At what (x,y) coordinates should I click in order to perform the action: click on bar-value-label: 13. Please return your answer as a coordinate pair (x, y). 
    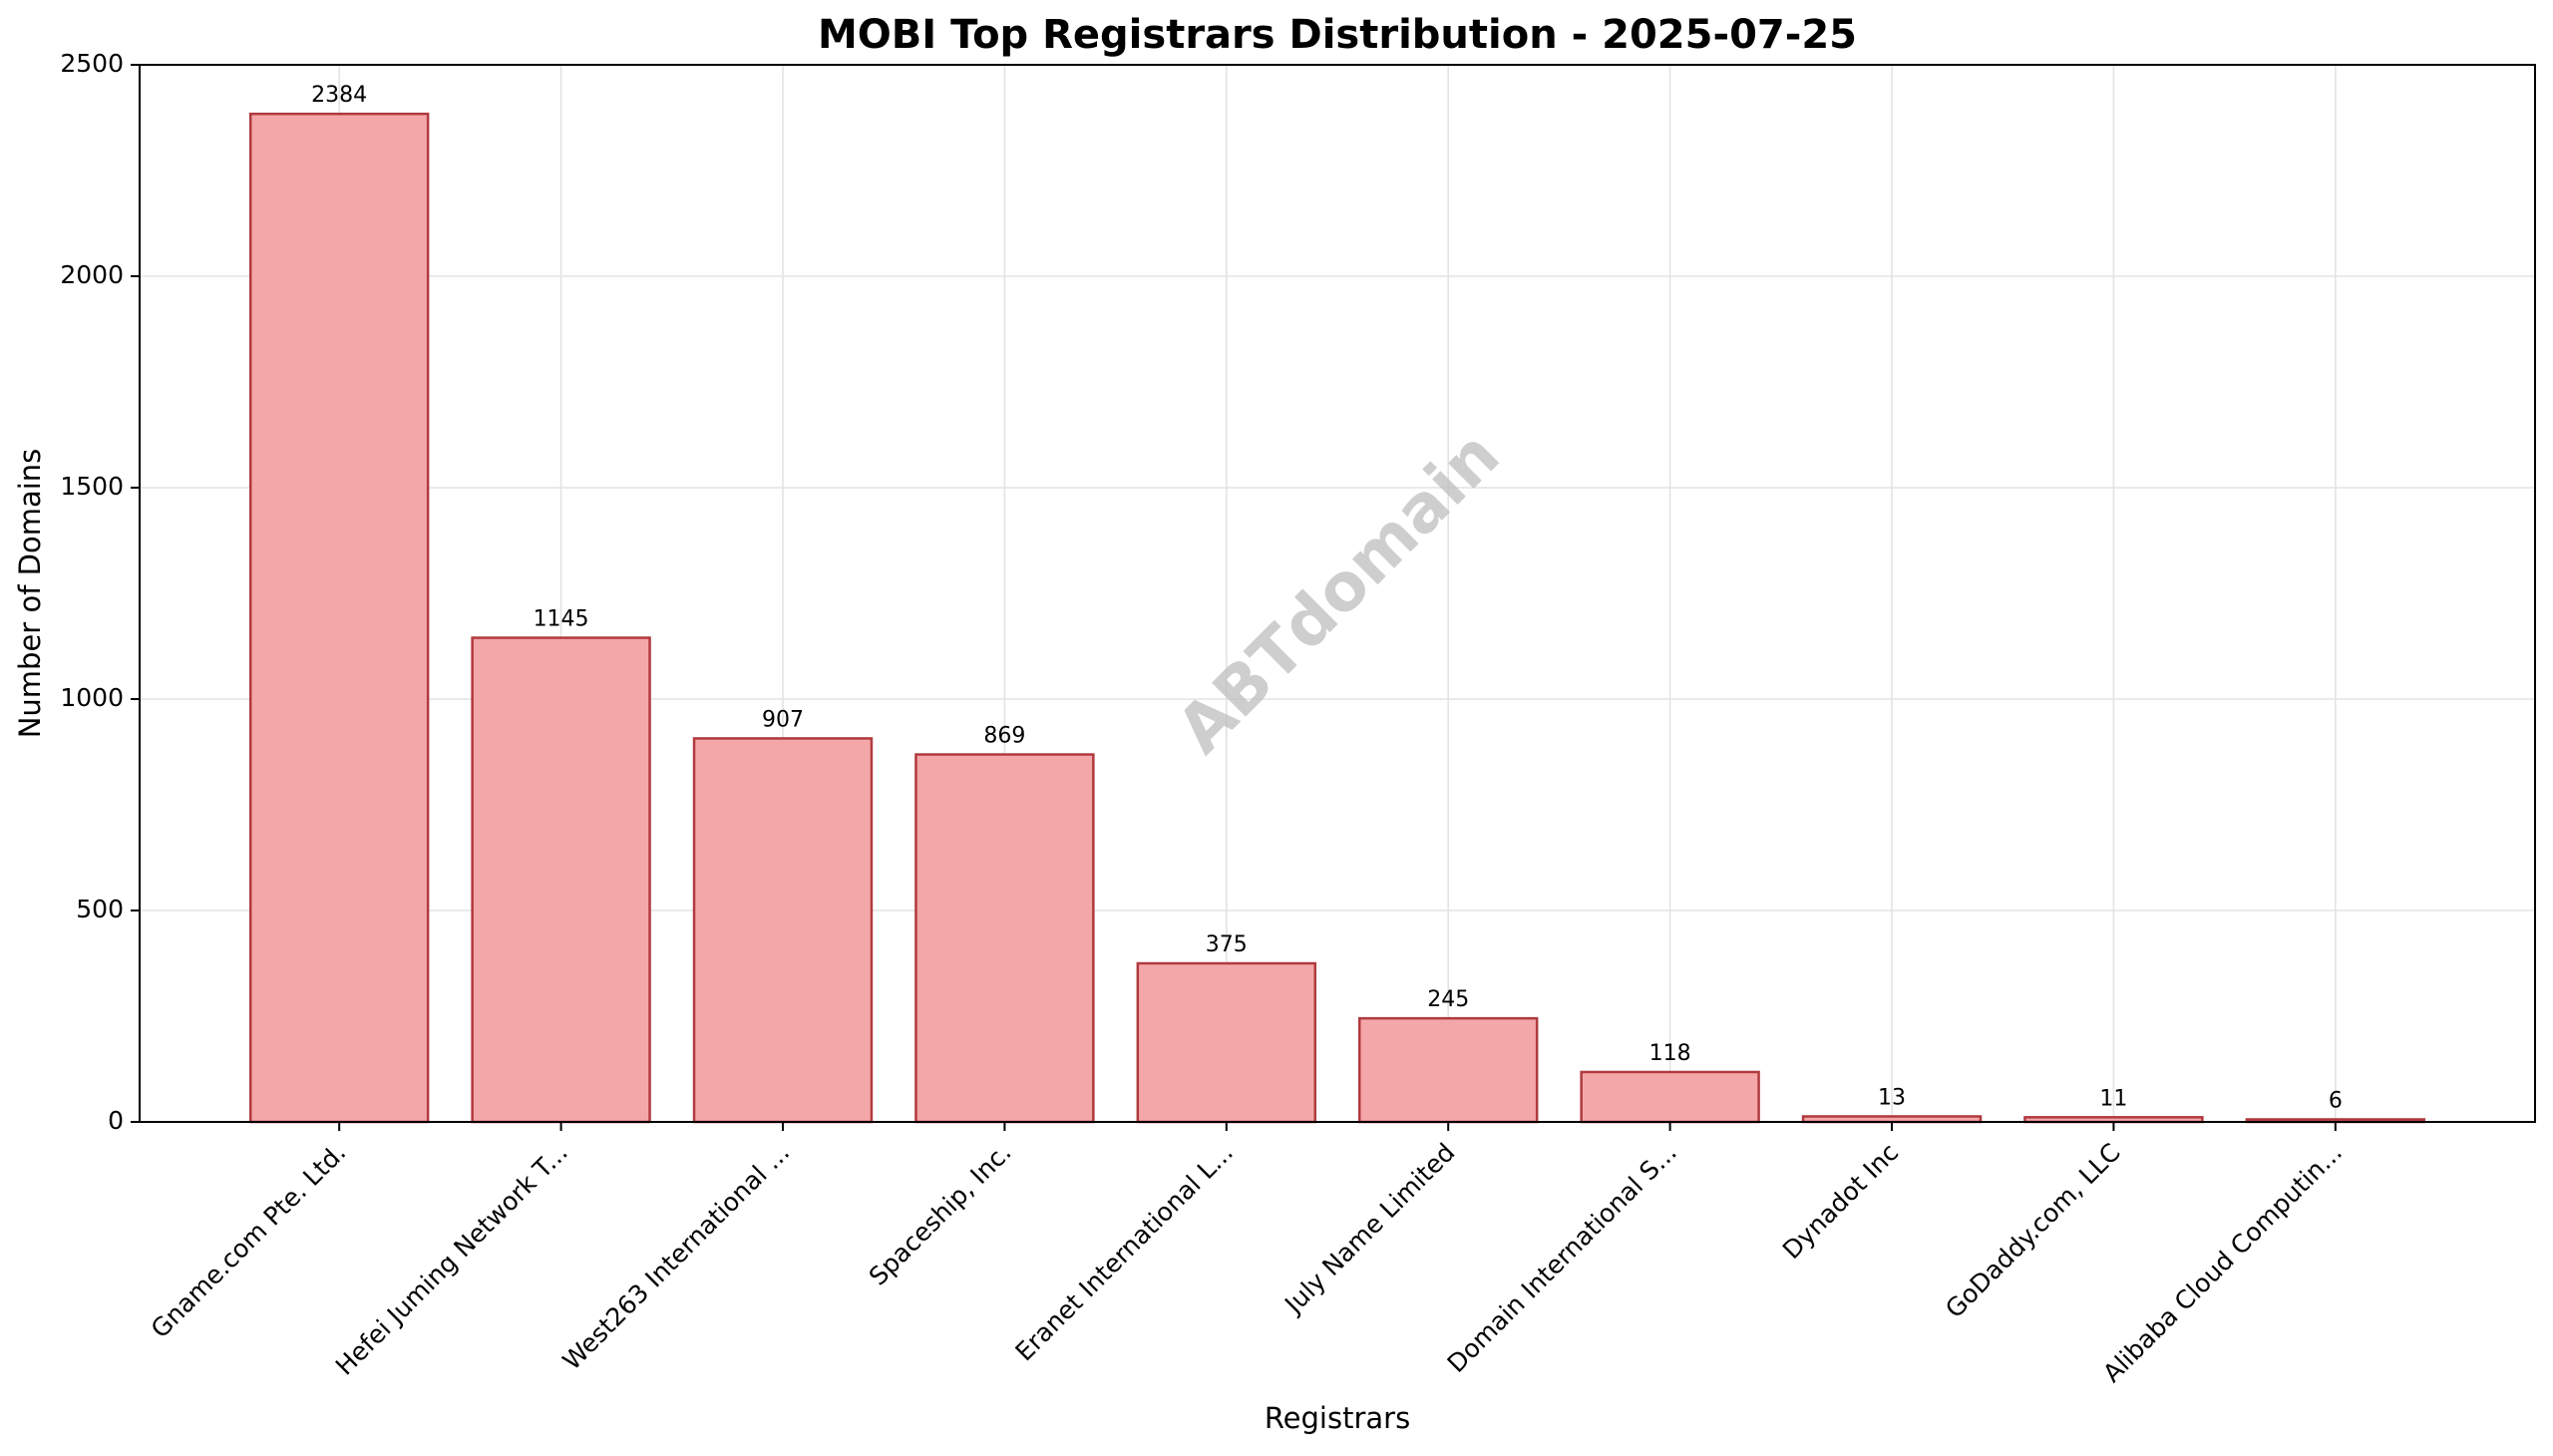
    Looking at the image, I should click on (1892, 1097).